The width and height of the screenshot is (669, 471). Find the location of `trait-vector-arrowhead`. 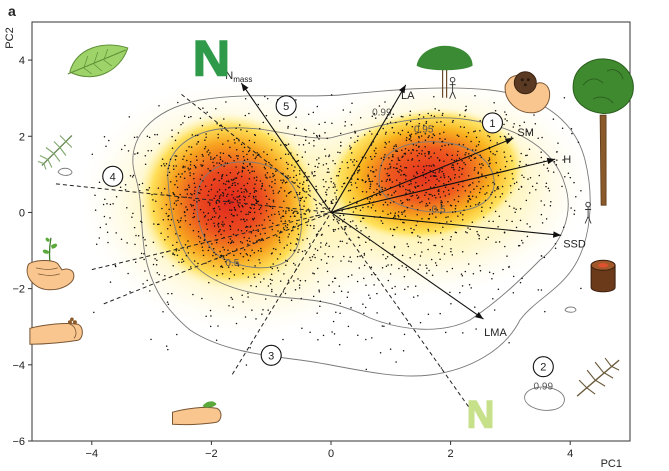

trait-vector-arrowhead is located at coordinates (551, 161).